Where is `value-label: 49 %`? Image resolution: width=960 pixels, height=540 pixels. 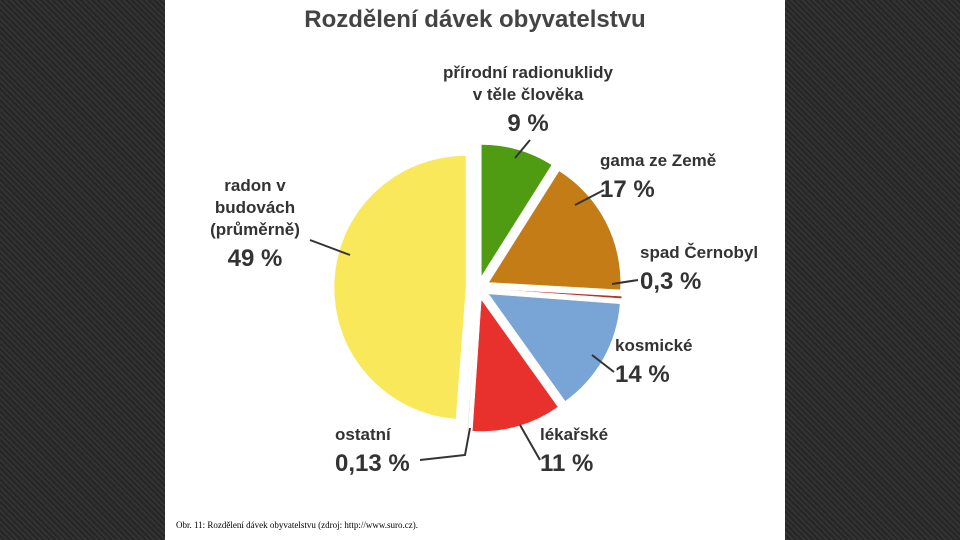
value-label: 49 % is located at coordinates (255, 258).